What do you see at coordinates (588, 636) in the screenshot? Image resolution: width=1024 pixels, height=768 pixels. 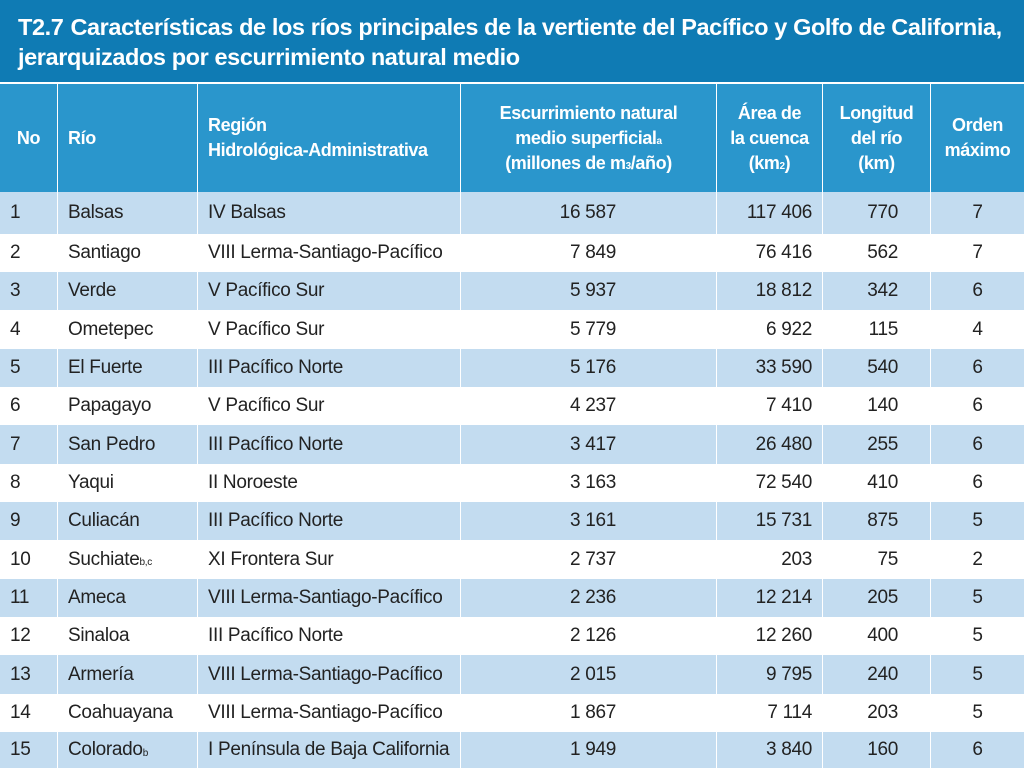 I see `cell-escurrimiento: 2 126` at bounding box center [588, 636].